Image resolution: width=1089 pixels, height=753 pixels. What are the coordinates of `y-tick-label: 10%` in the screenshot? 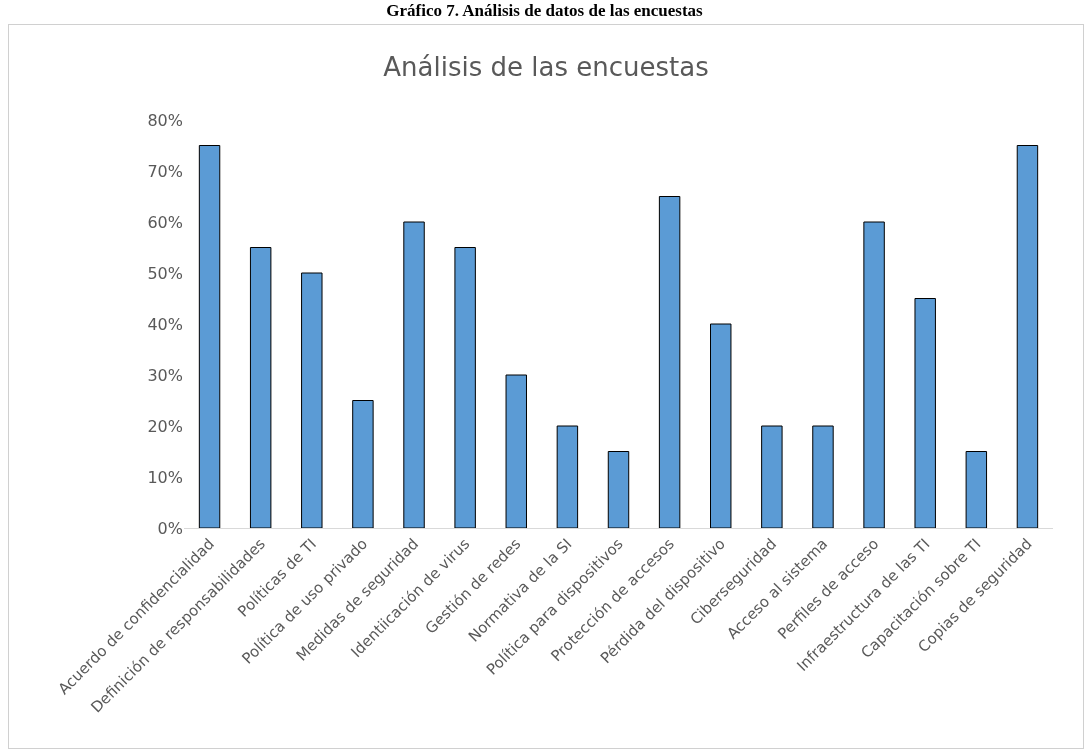 It's located at (165, 477).